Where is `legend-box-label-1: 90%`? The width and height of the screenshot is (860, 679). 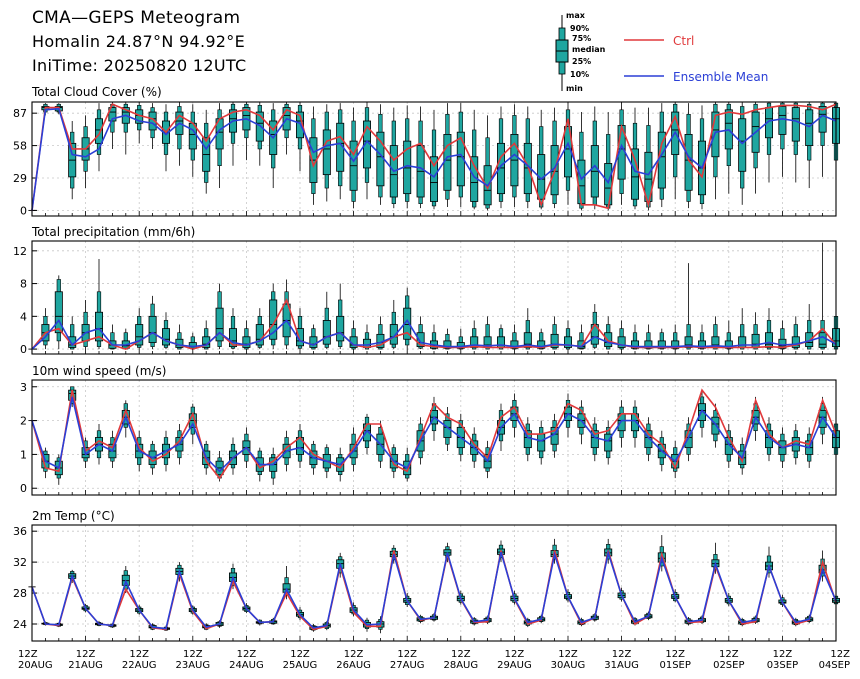
legend-box-label-1: 90% is located at coordinates (579, 28).